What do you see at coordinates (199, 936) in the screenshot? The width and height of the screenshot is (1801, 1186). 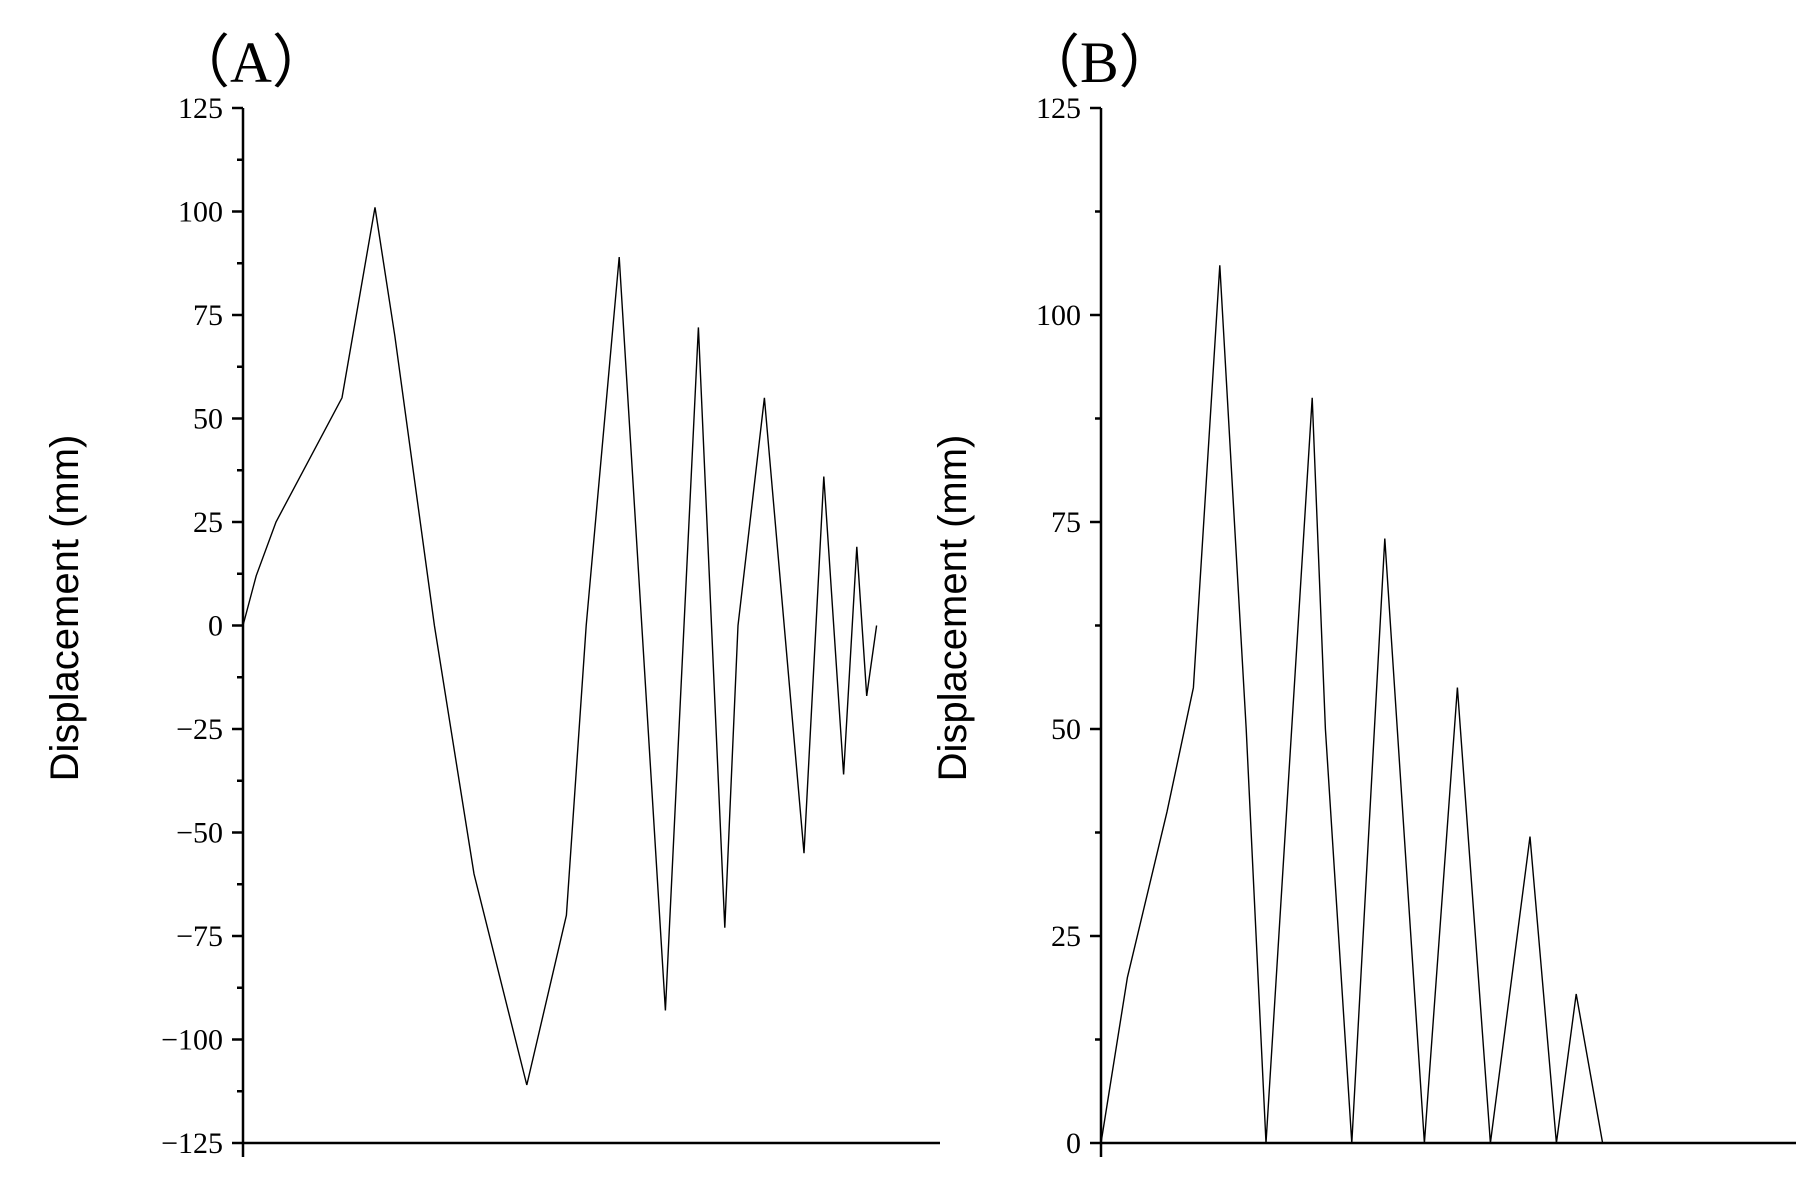 I see `panel-a-y-tick-label: −75` at bounding box center [199, 936].